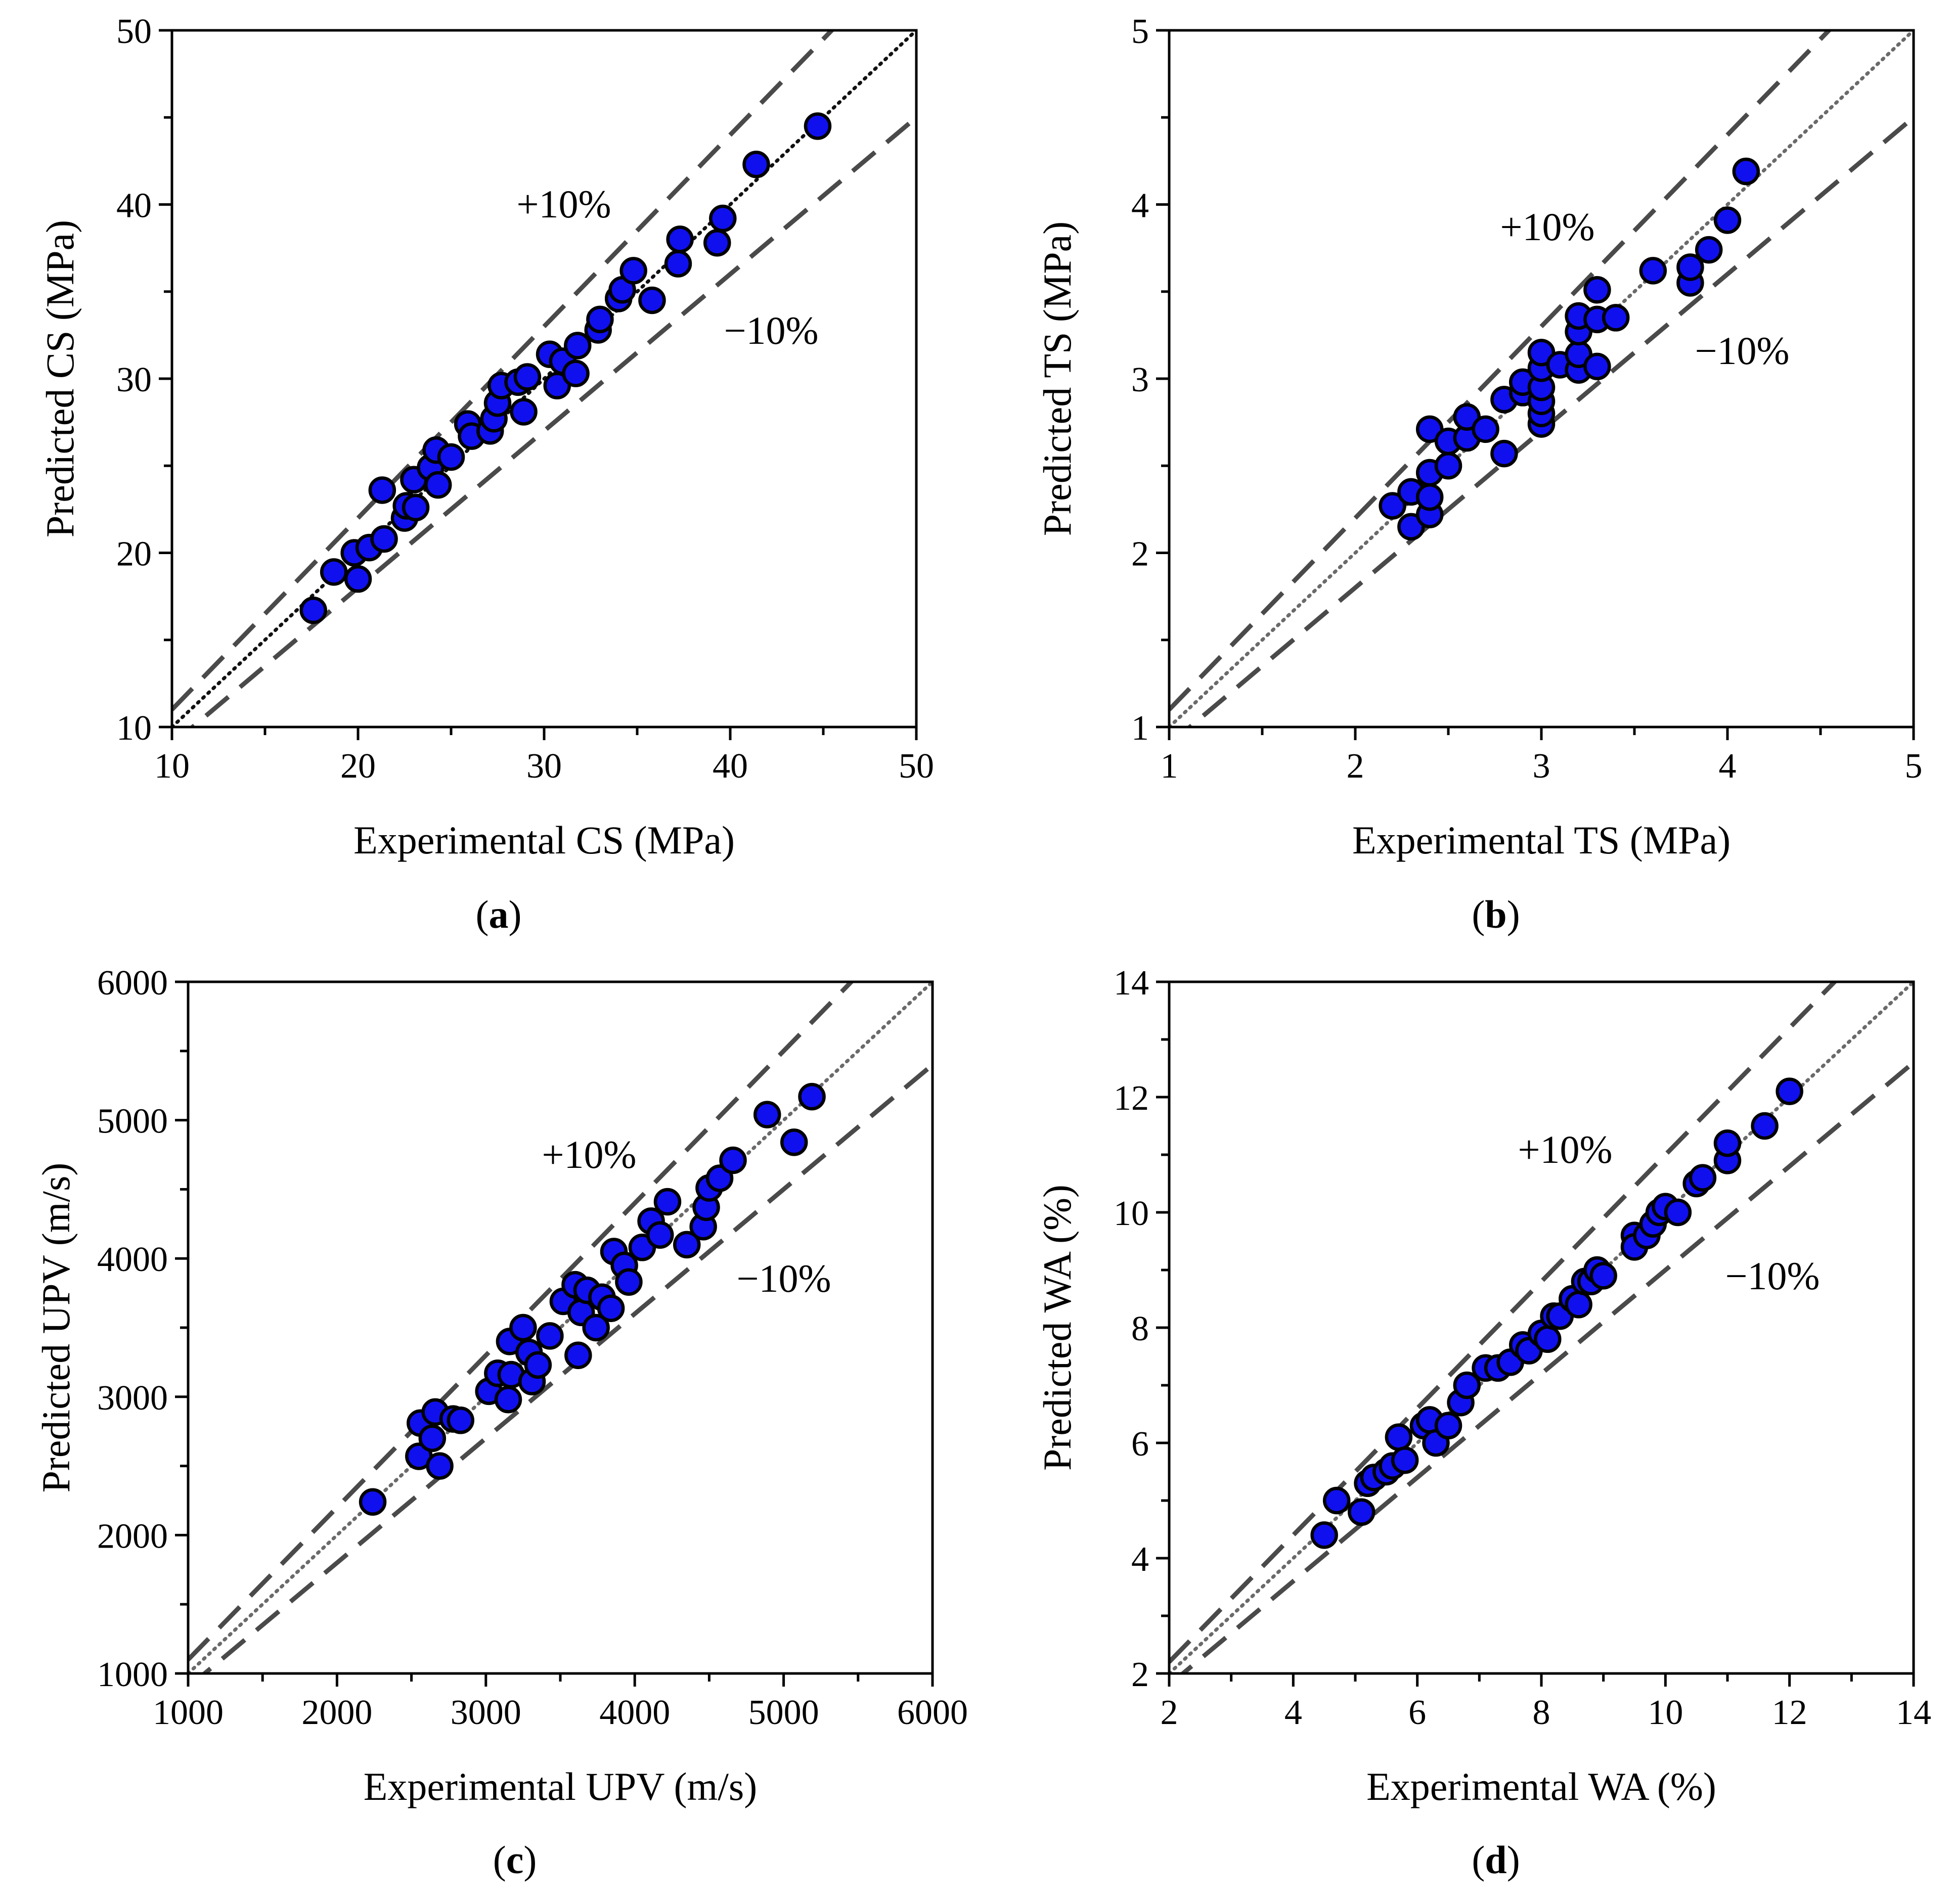 The height and width of the screenshot is (1904, 1952). What do you see at coordinates (1057, 1328) in the screenshot?
I see `y-axis-title: Predicted WA (%)` at bounding box center [1057, 1328].